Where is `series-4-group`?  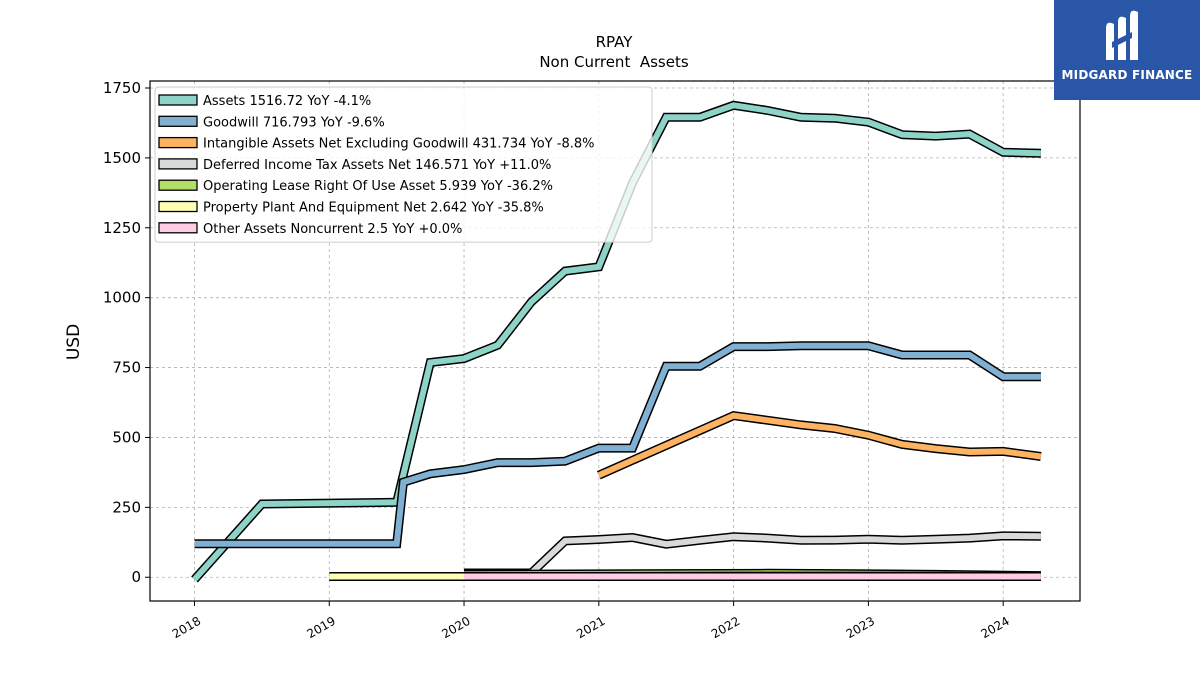
series-4-group is located at coordinates (752, 554).